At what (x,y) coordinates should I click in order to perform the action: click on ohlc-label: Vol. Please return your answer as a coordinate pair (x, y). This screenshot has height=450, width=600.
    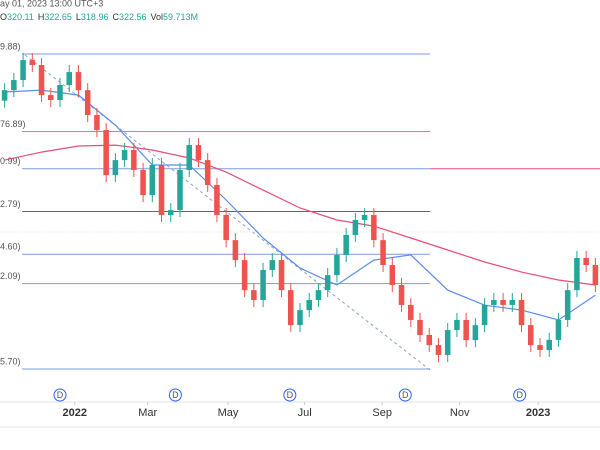
    Looking at the image, I should click on (156, 17).